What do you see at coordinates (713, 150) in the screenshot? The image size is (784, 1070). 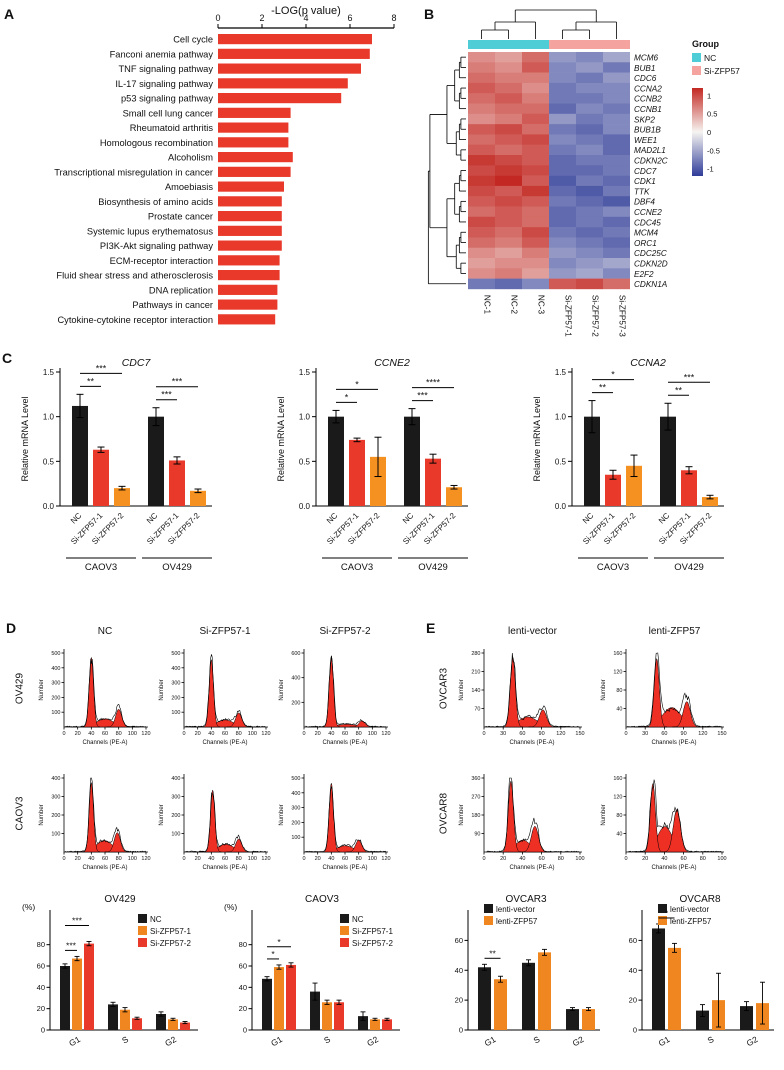 I see `svg-text: -0.5` at bounding box center [713, 150].